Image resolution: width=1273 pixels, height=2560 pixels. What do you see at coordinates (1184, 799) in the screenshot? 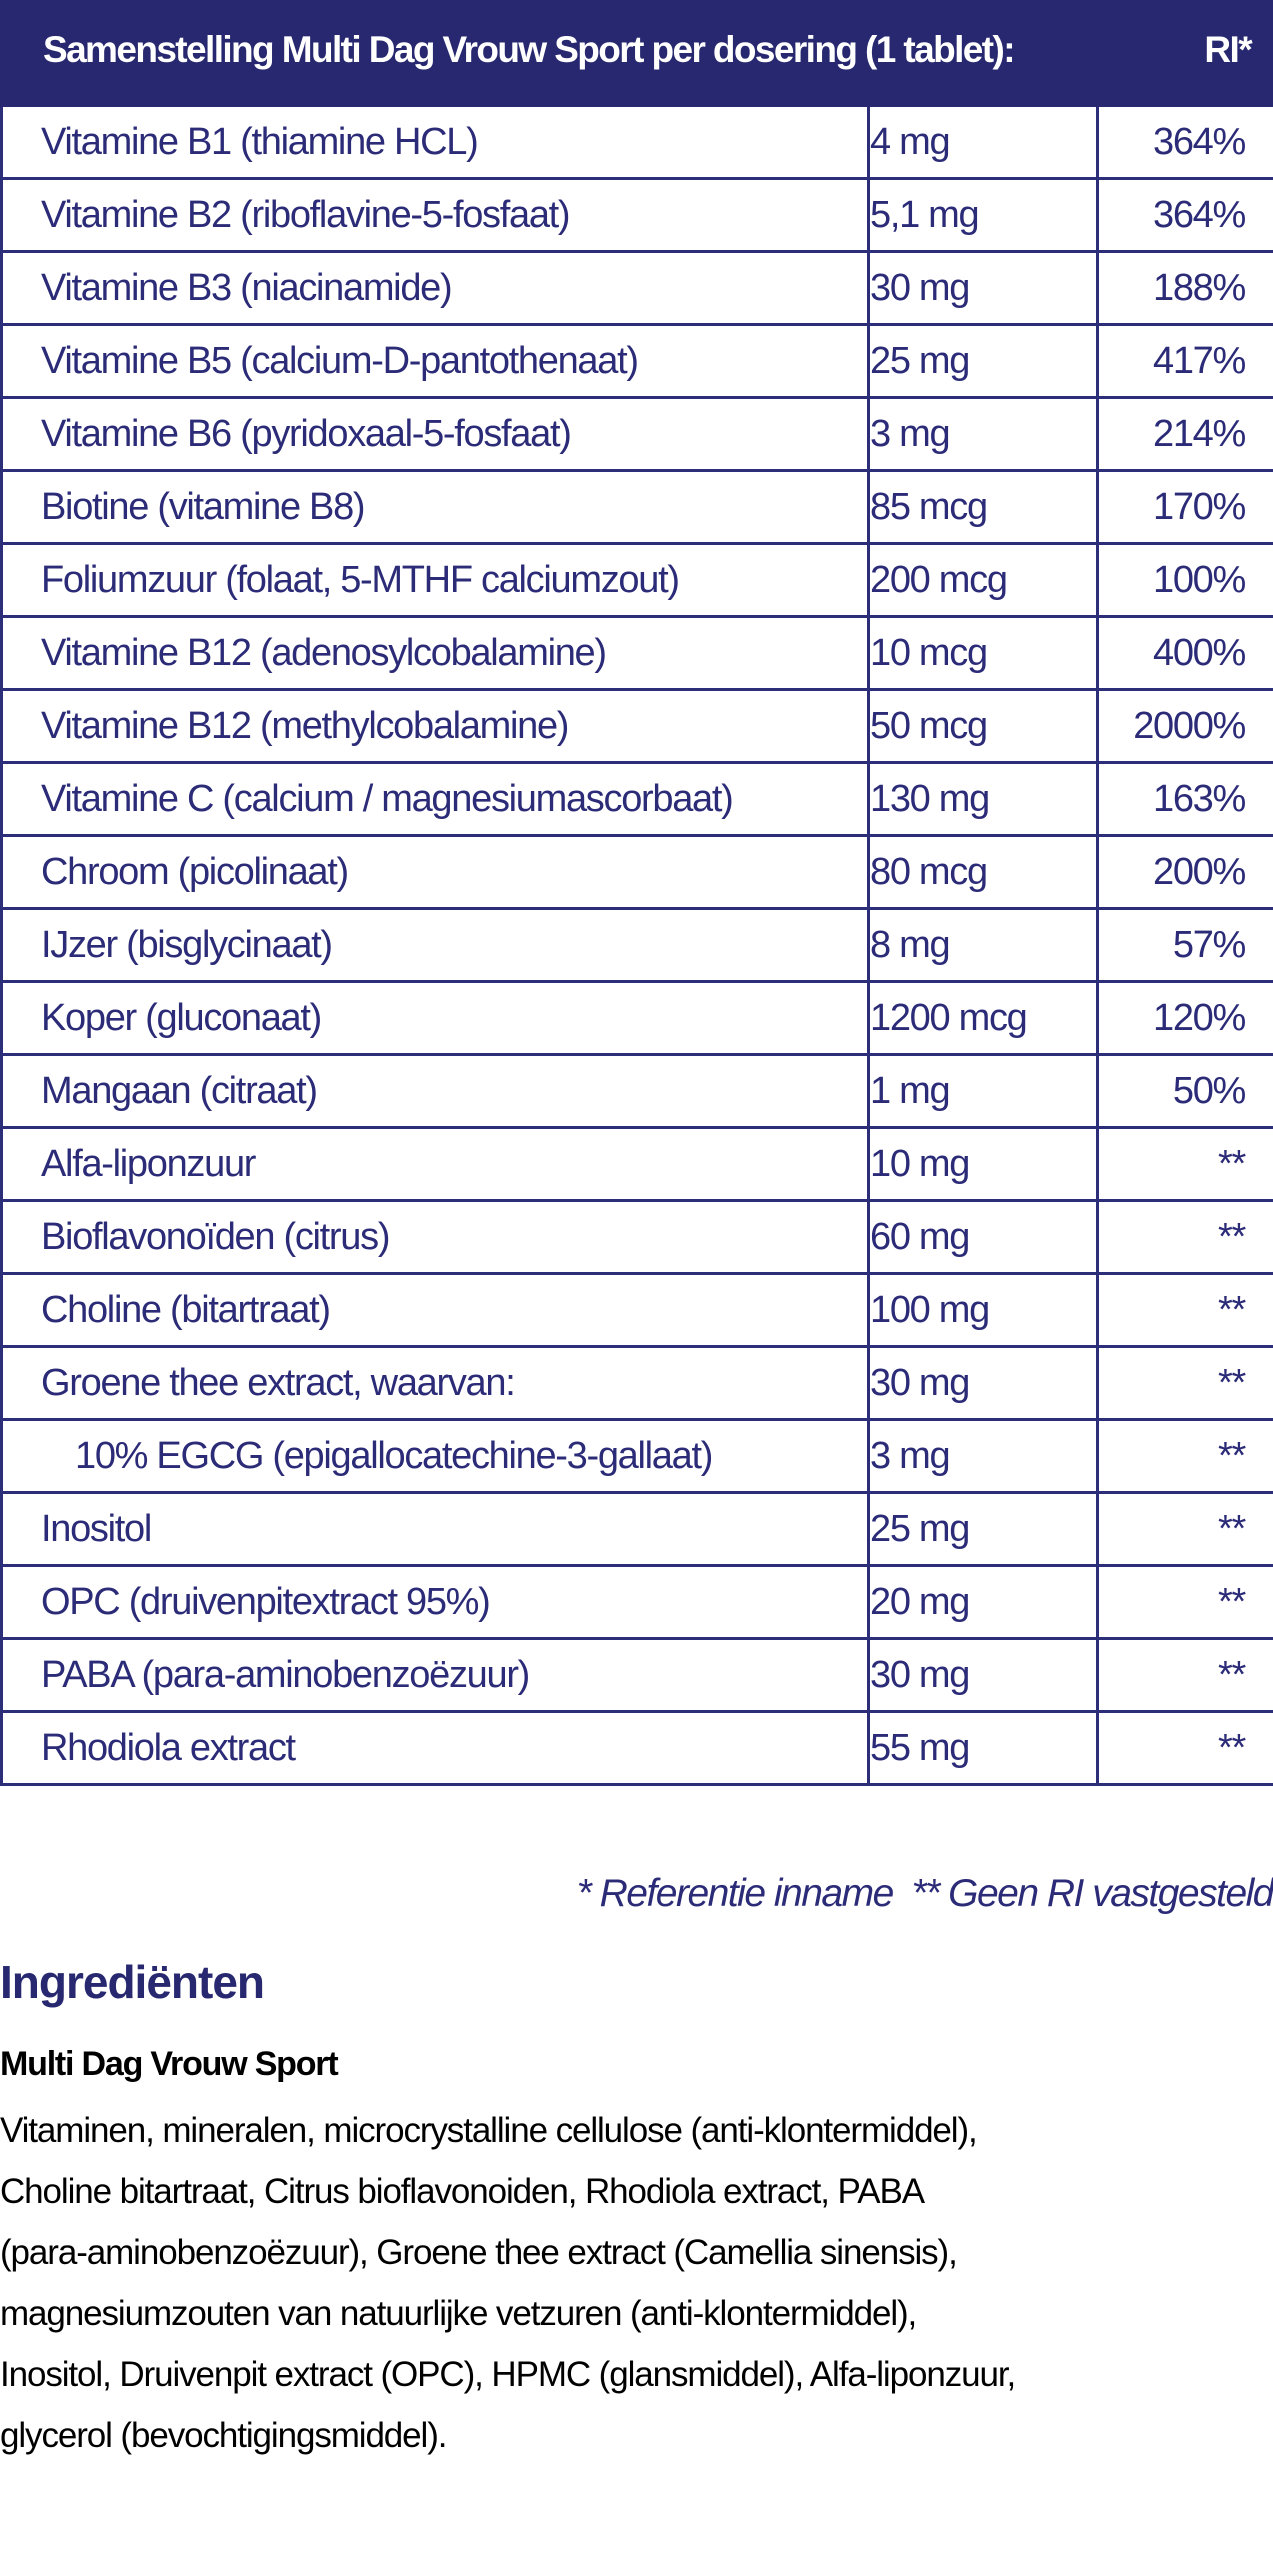
I see `nutrient-ri: 163%` at bounding box center [1184, 799].